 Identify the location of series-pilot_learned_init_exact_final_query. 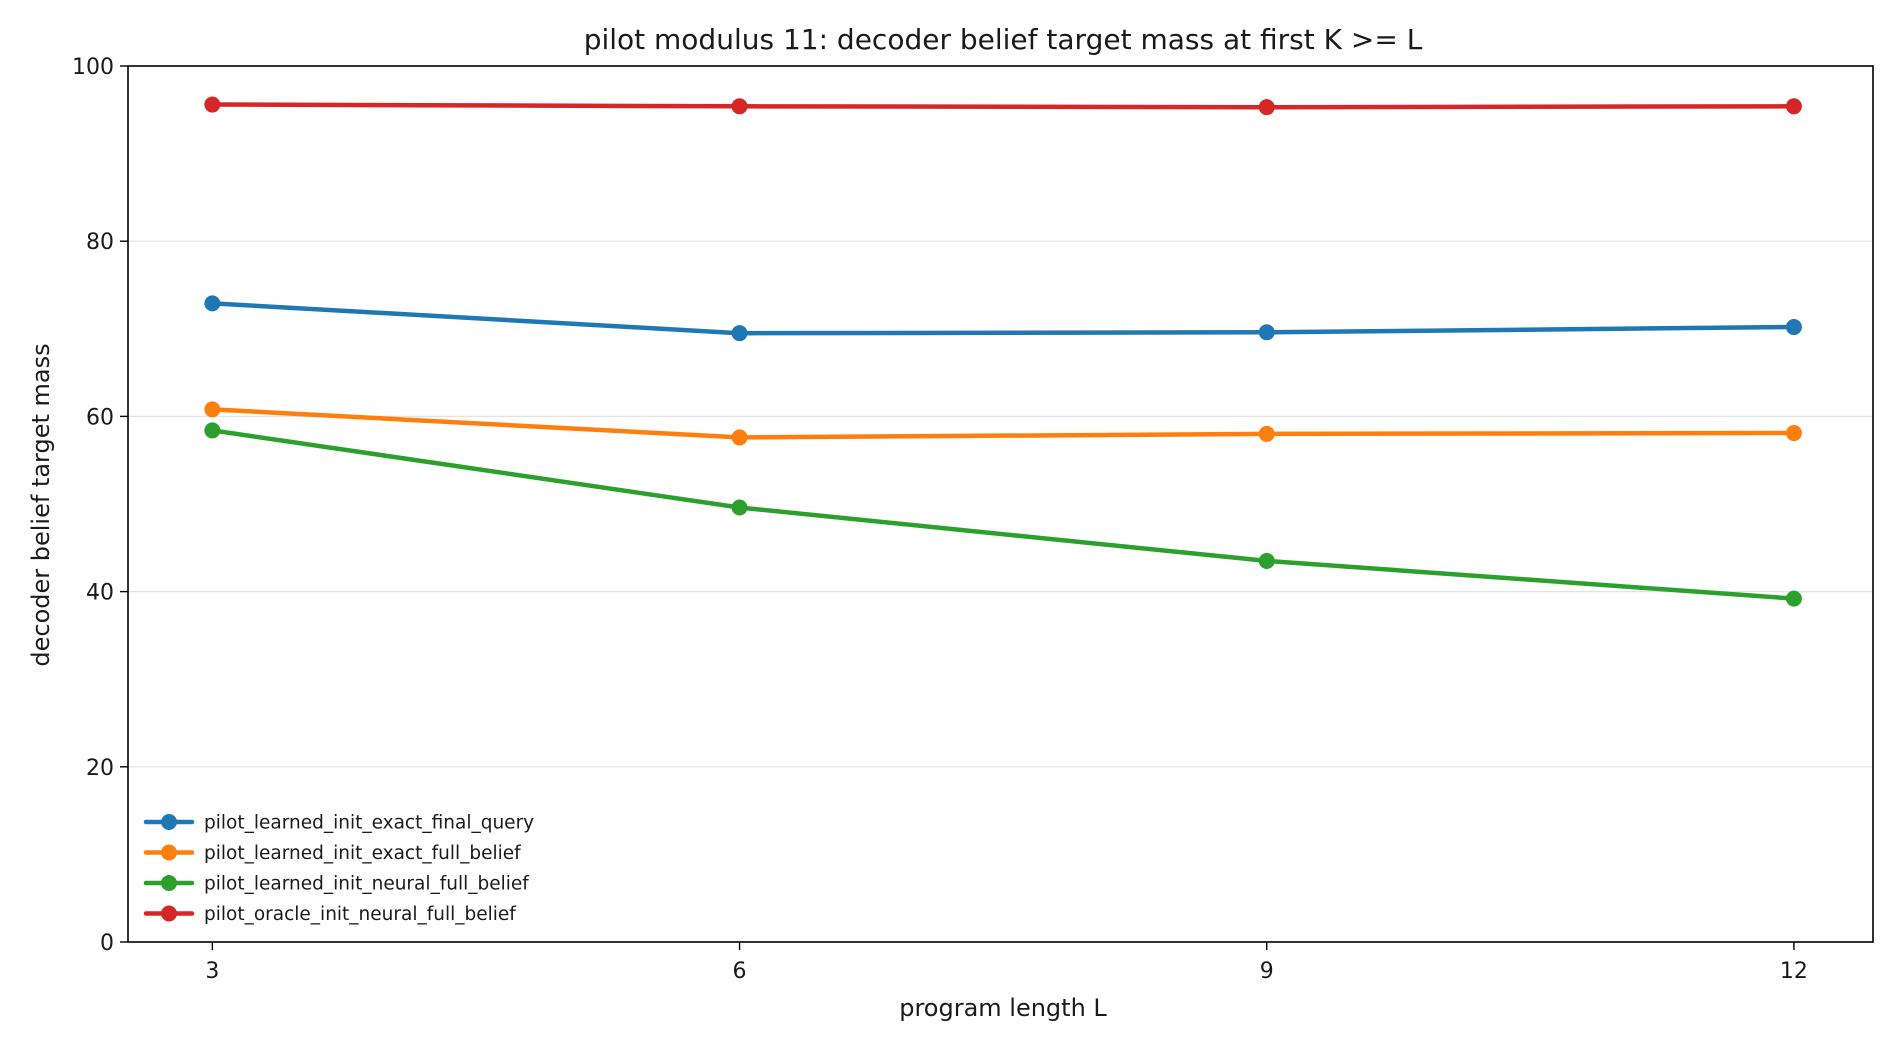
(1003, 318).